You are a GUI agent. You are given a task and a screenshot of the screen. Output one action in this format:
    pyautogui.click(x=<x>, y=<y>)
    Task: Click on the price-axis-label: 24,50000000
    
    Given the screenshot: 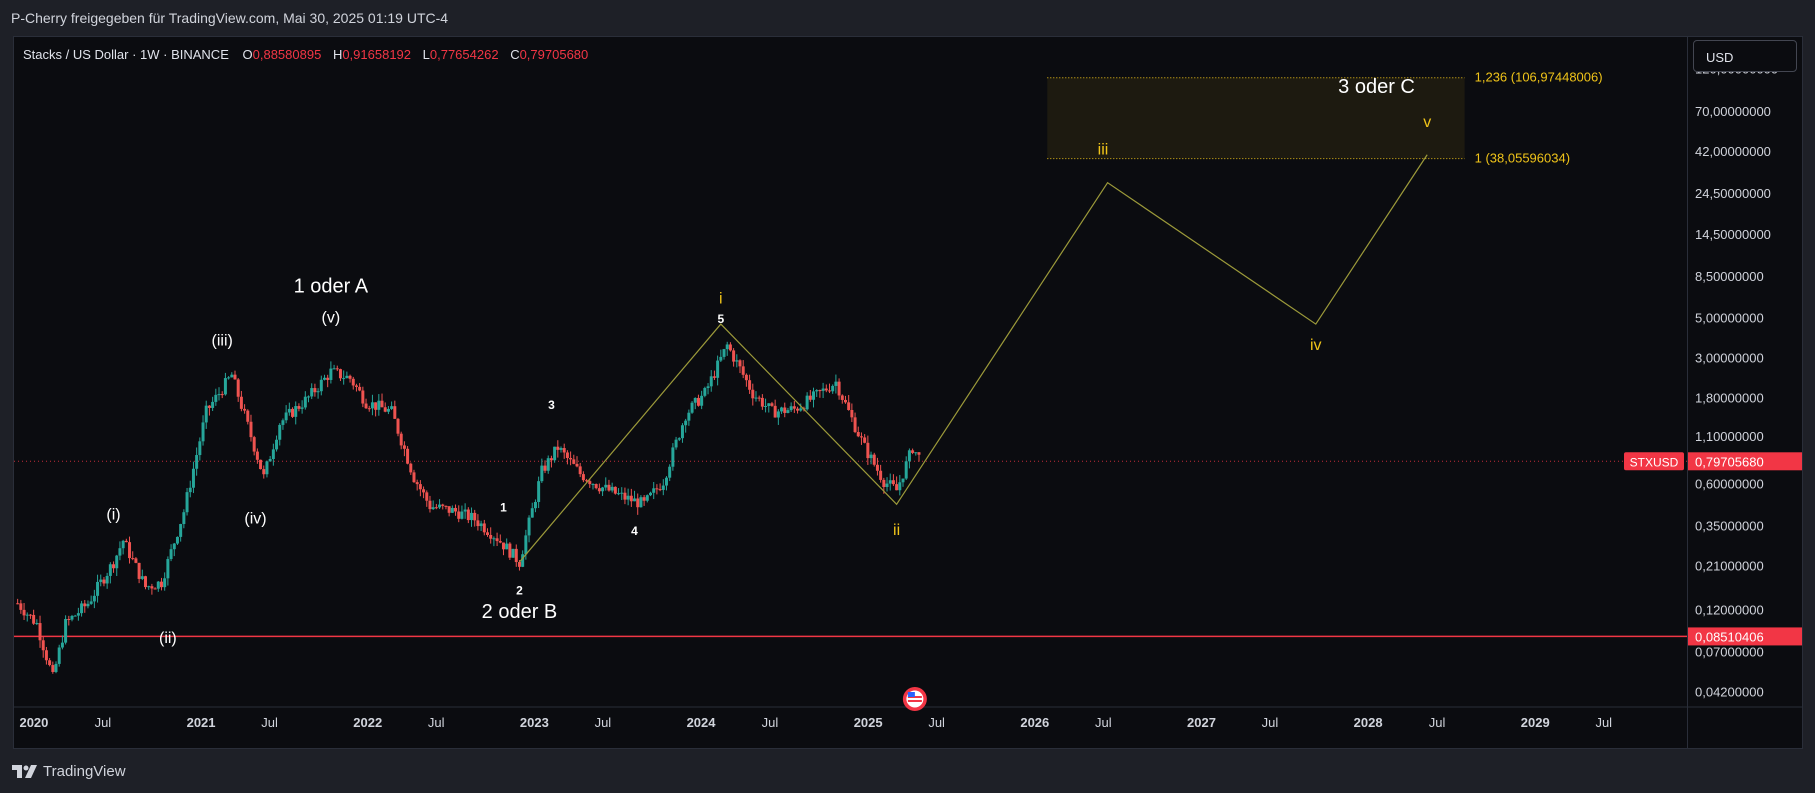 What is the action you would take?
    pyautogui.click(x=1733, y=193)
    